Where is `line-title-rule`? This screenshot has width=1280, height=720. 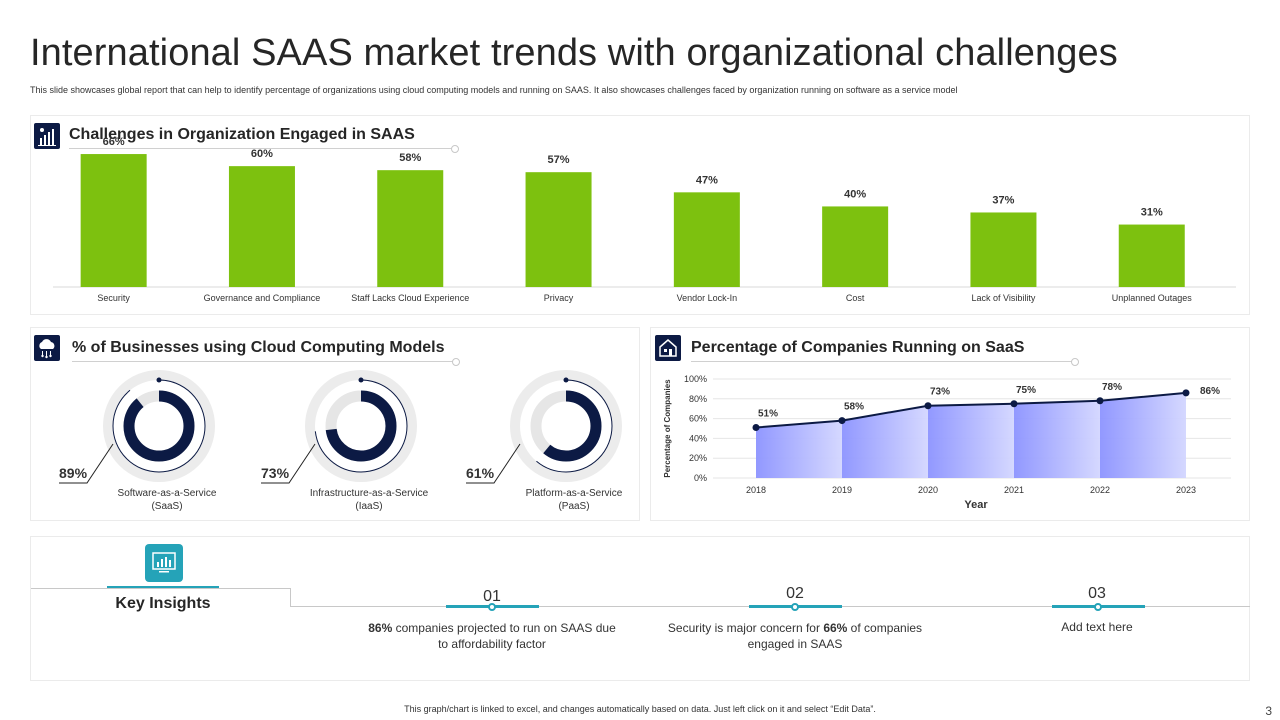 line-title-rule is located at coordinates (885, 362).